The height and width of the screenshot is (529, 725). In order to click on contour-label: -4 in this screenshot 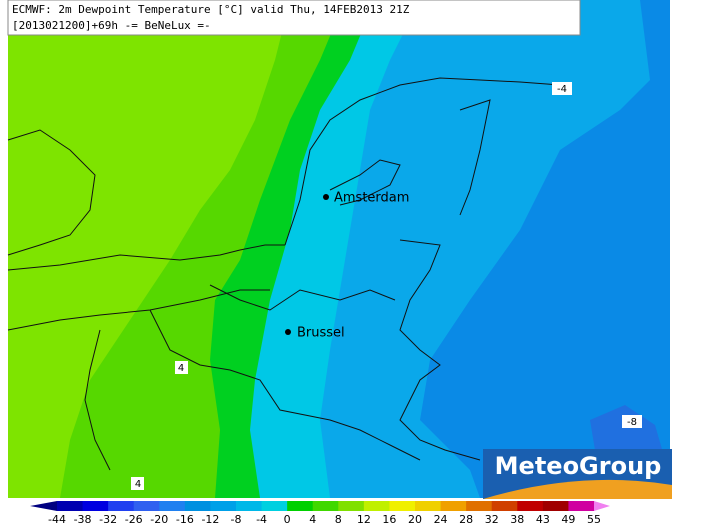, I will do `click(562, 89)`.